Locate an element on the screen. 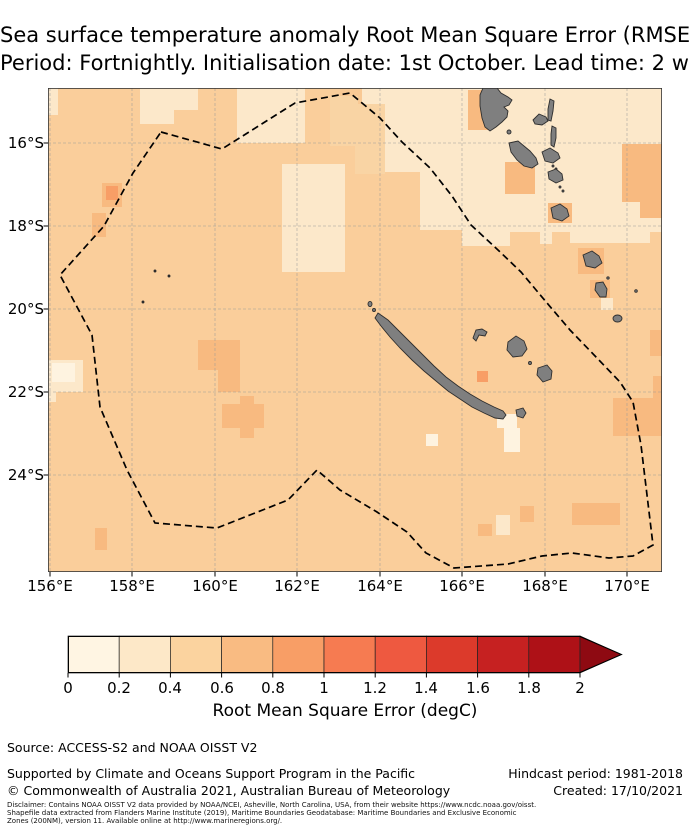 This screenshot has height=839, width=690. island-tanna is located at coordinates (601, 289).